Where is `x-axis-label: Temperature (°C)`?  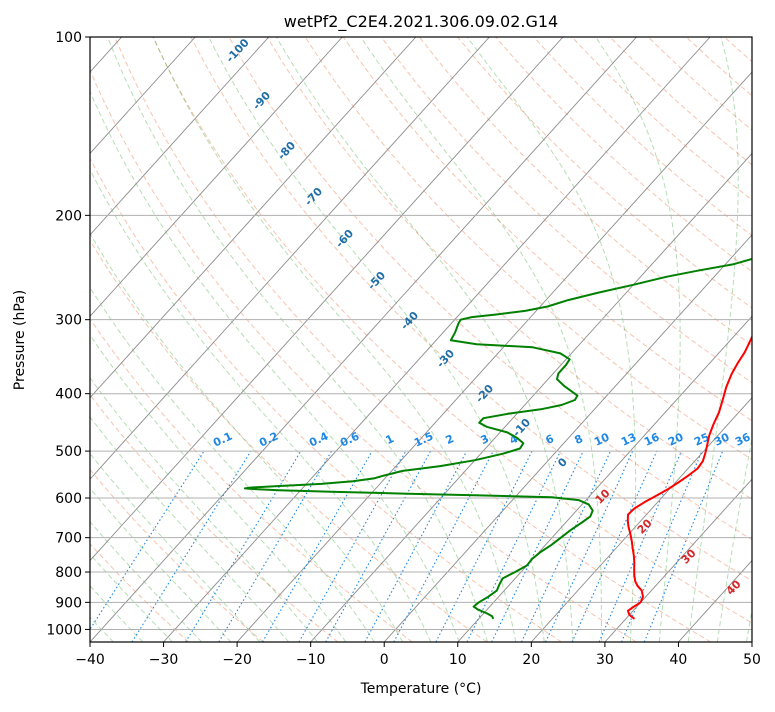
x-axis-label: Temperature (°C) is located at coordinates (421, 689).